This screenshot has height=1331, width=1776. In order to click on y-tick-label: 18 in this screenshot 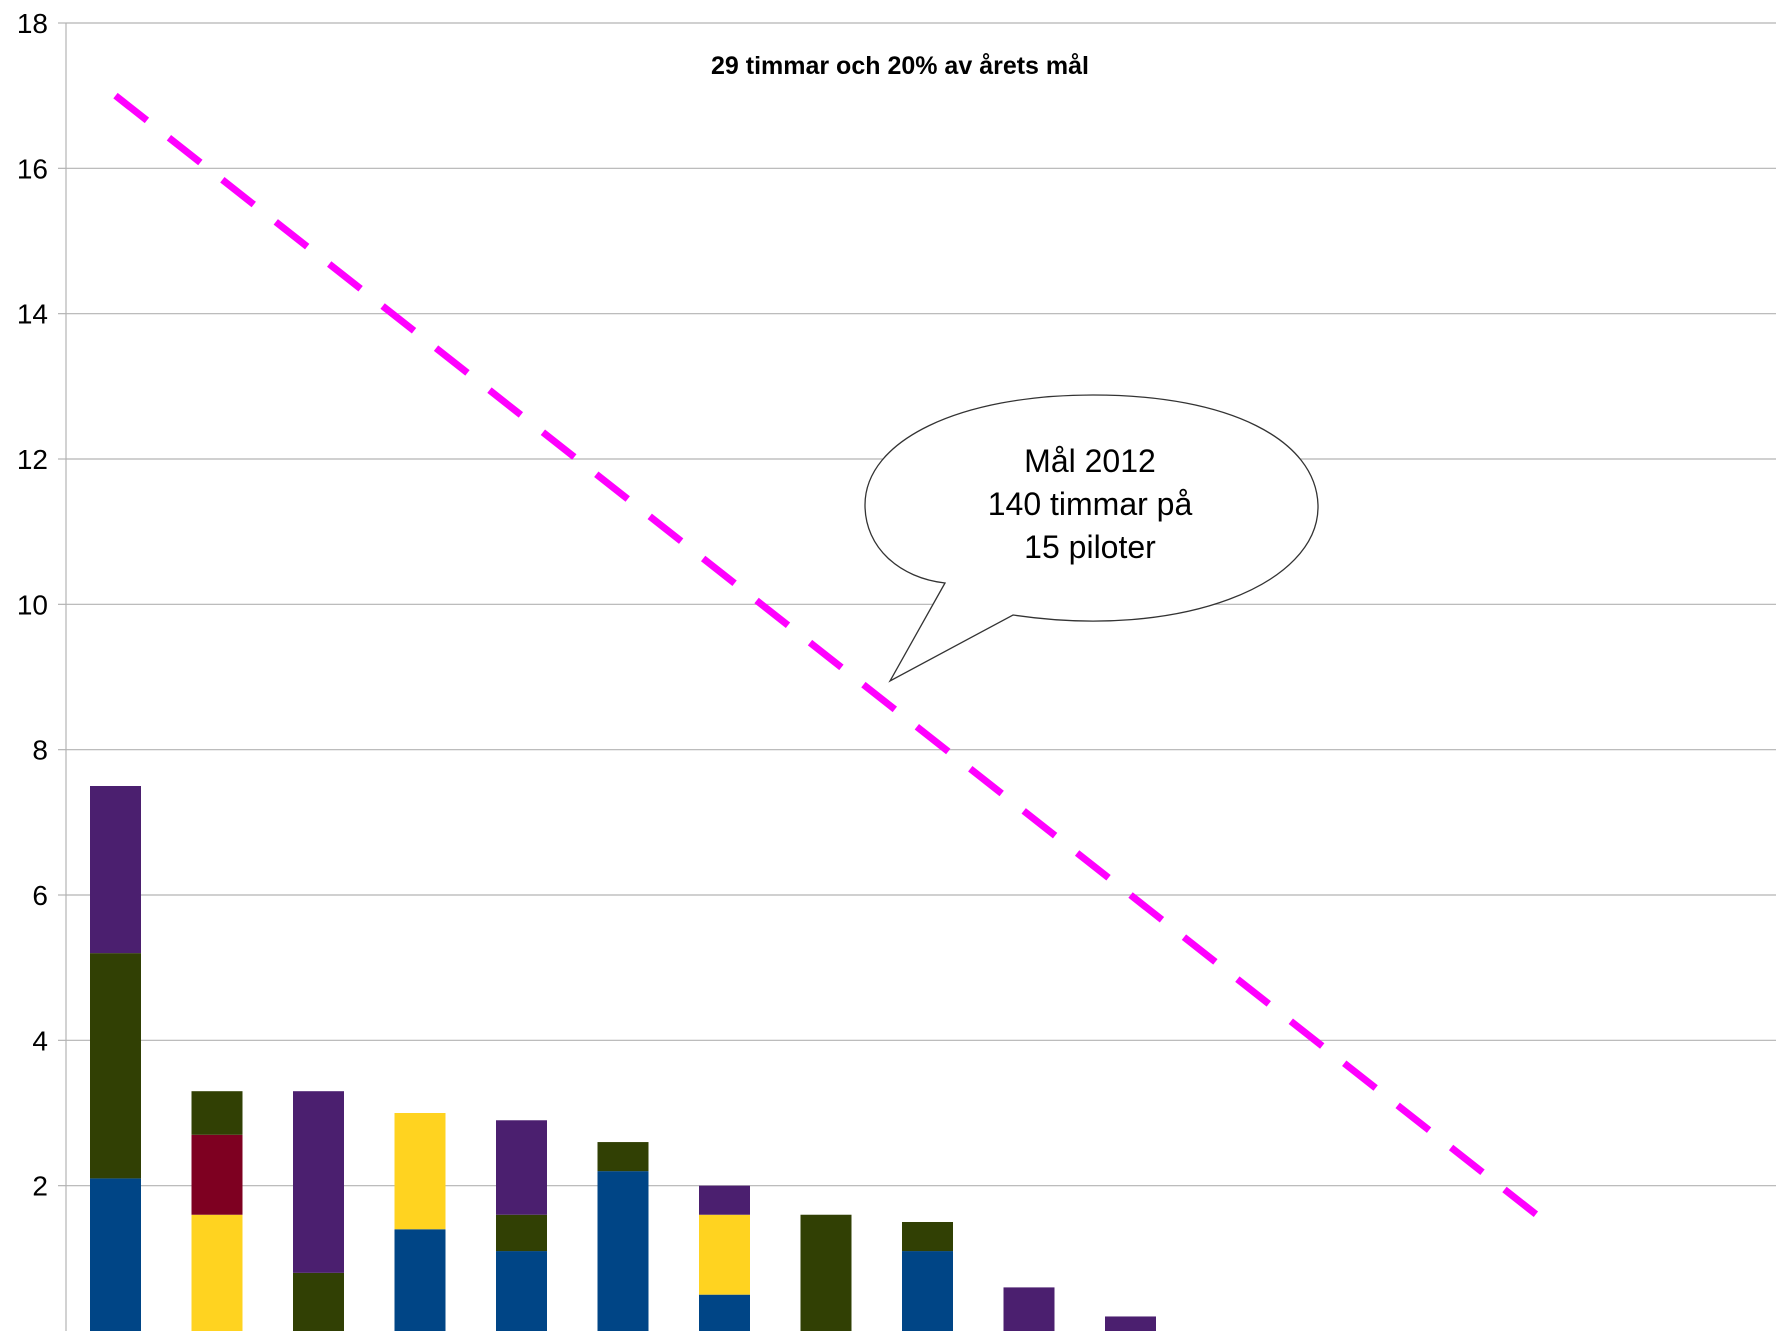, I will do `click(32, 23)`.